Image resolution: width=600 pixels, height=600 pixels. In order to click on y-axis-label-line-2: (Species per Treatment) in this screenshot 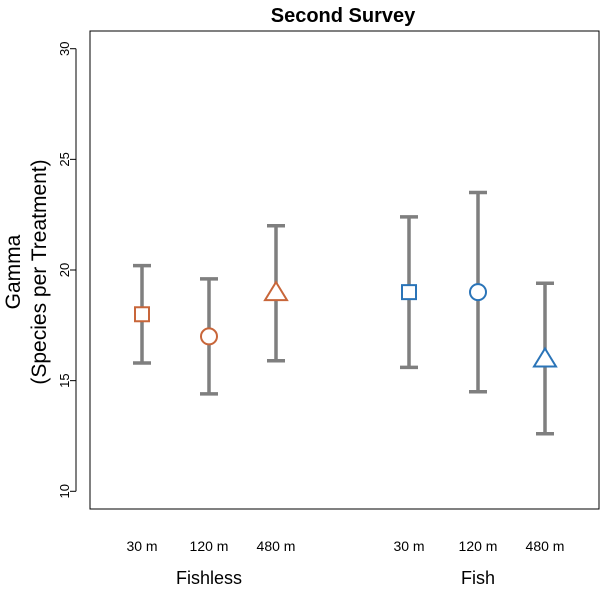, I will do `click(39, 271)`.